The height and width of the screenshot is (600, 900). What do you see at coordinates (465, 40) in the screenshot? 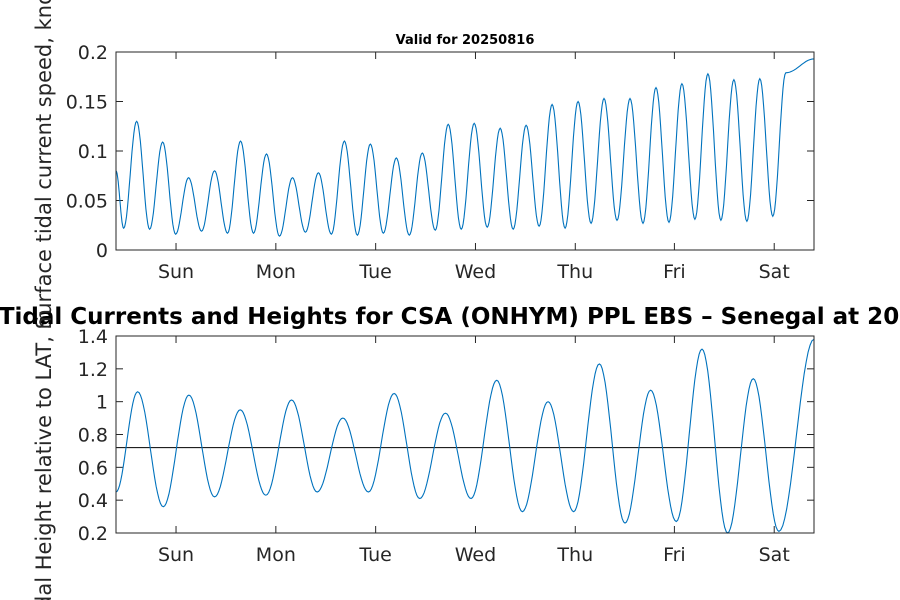
I see `current-chart-title: Valid for 20250816` at bounding box center [465, 40].